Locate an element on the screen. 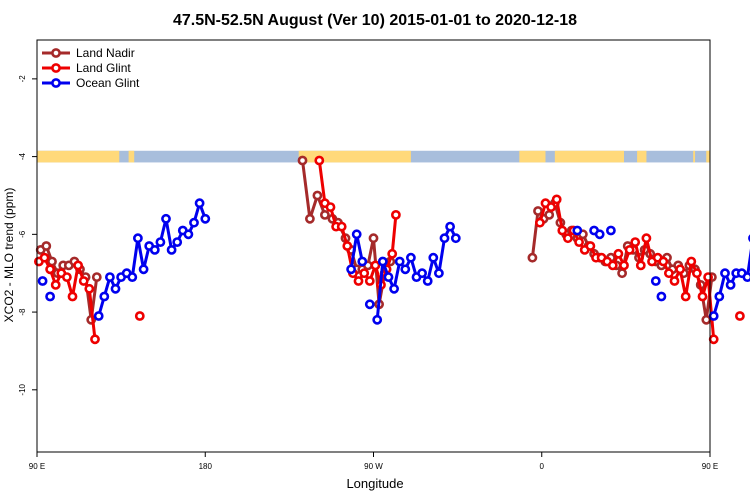 The width and height of the screenshot is (750, 500). x-tick-label: 180 is located at coordinates (206, 466).